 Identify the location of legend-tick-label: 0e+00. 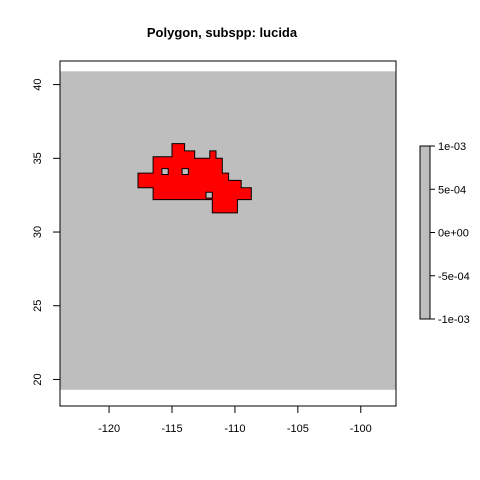
(453, 234).